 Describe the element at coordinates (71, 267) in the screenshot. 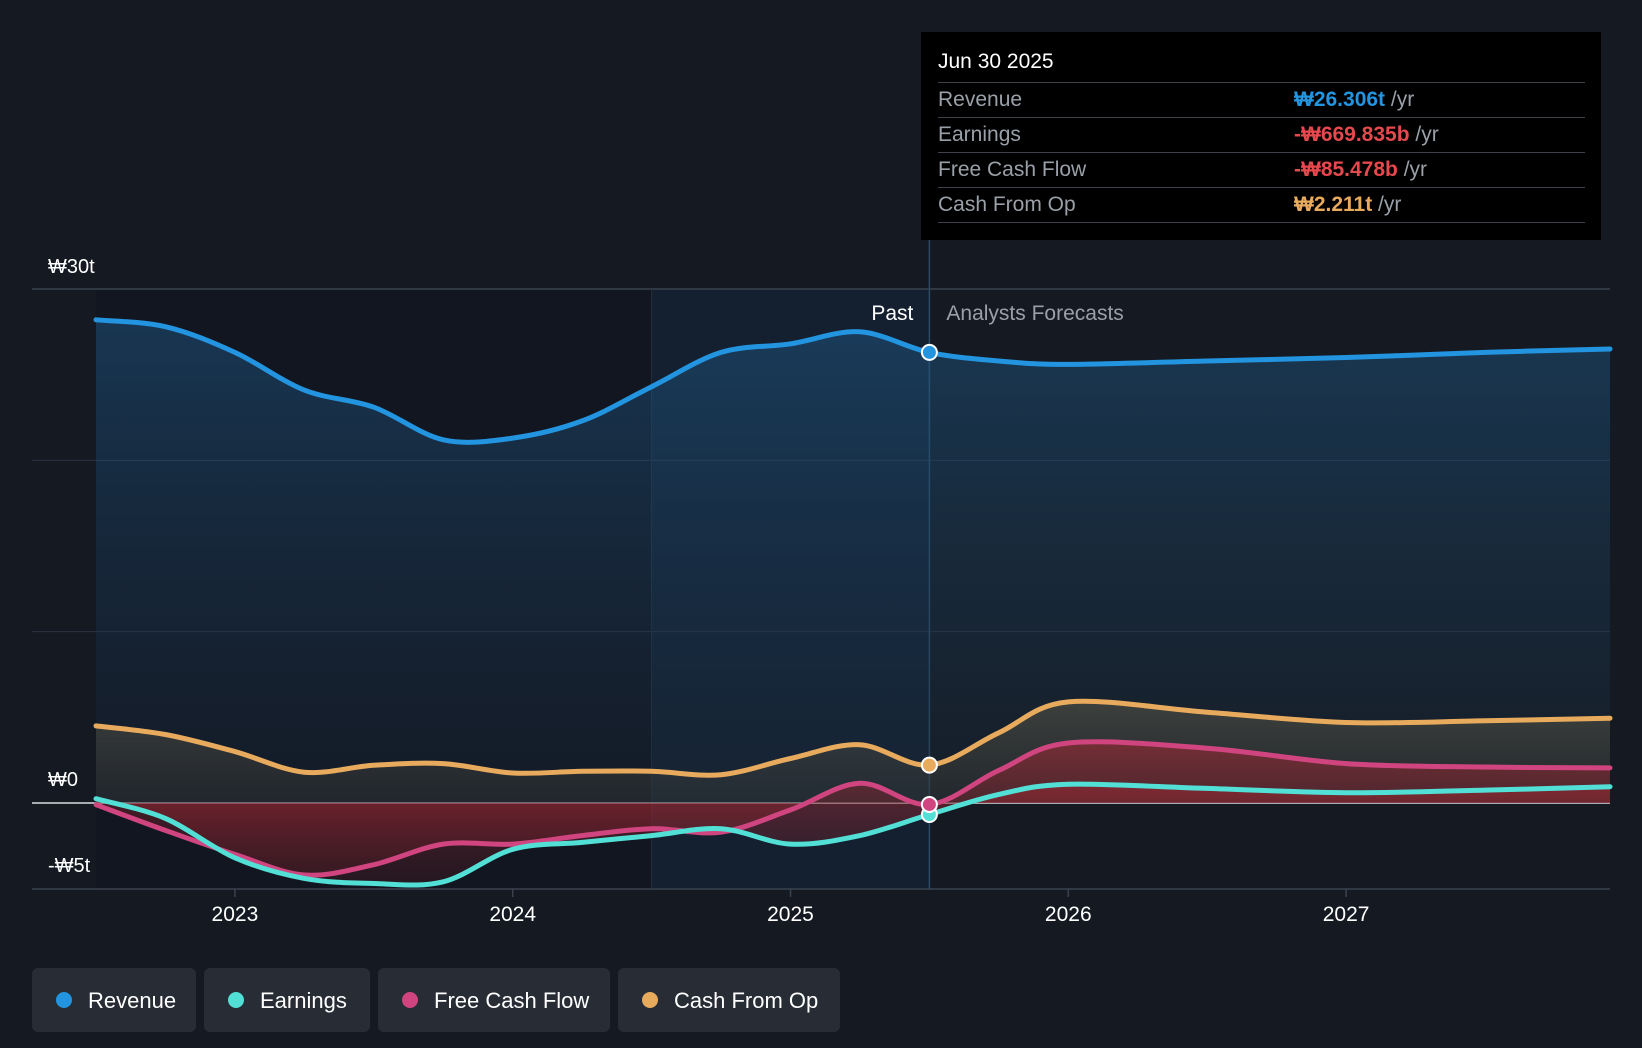

I see `y-axis-label: ₩30t` at that location.